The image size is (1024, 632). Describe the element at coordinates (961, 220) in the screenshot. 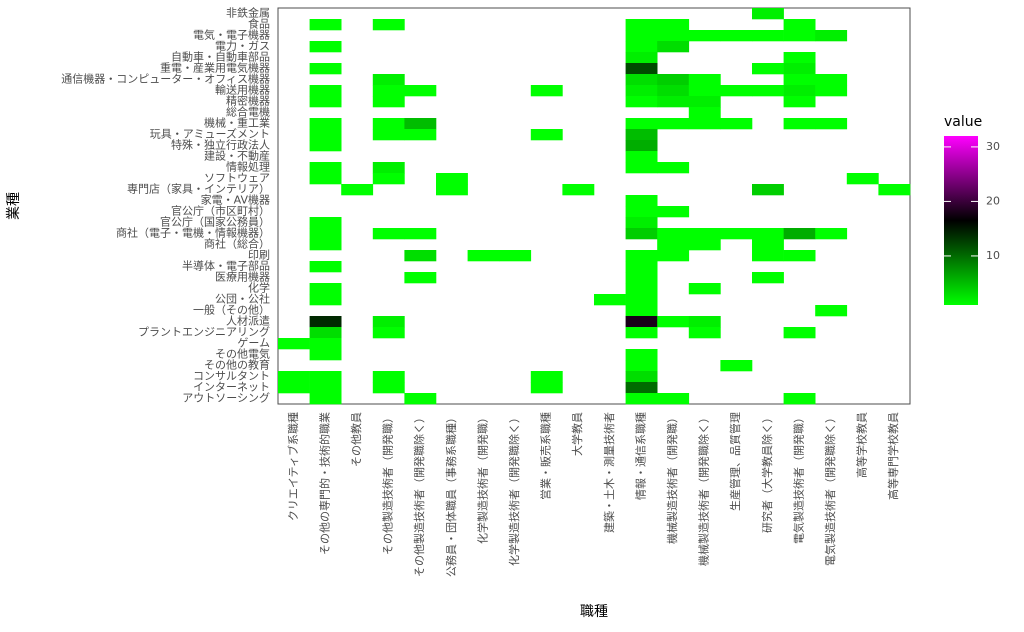

I see `legend-colorbar` at that location.